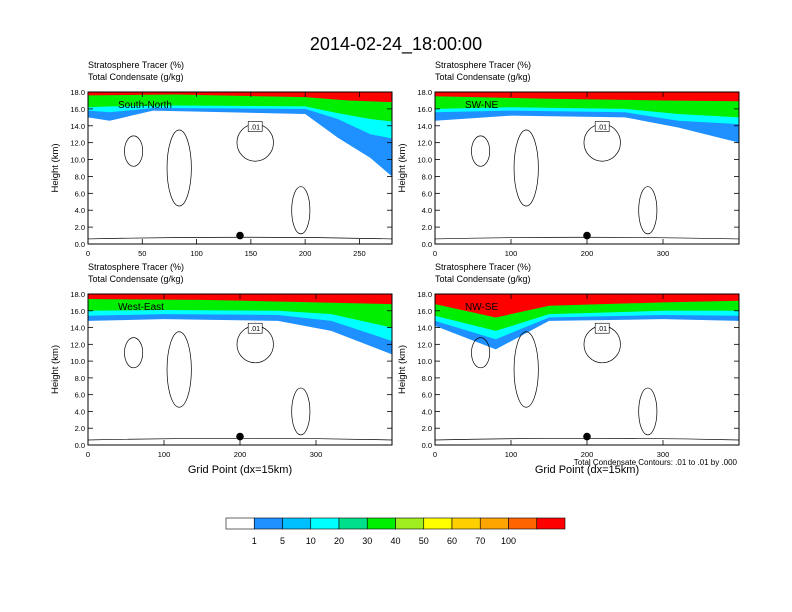  What do you see at coordinates (254, 541) in the screenshot?
I see `colorbar-label: 1` at bounding box center [254, 541].